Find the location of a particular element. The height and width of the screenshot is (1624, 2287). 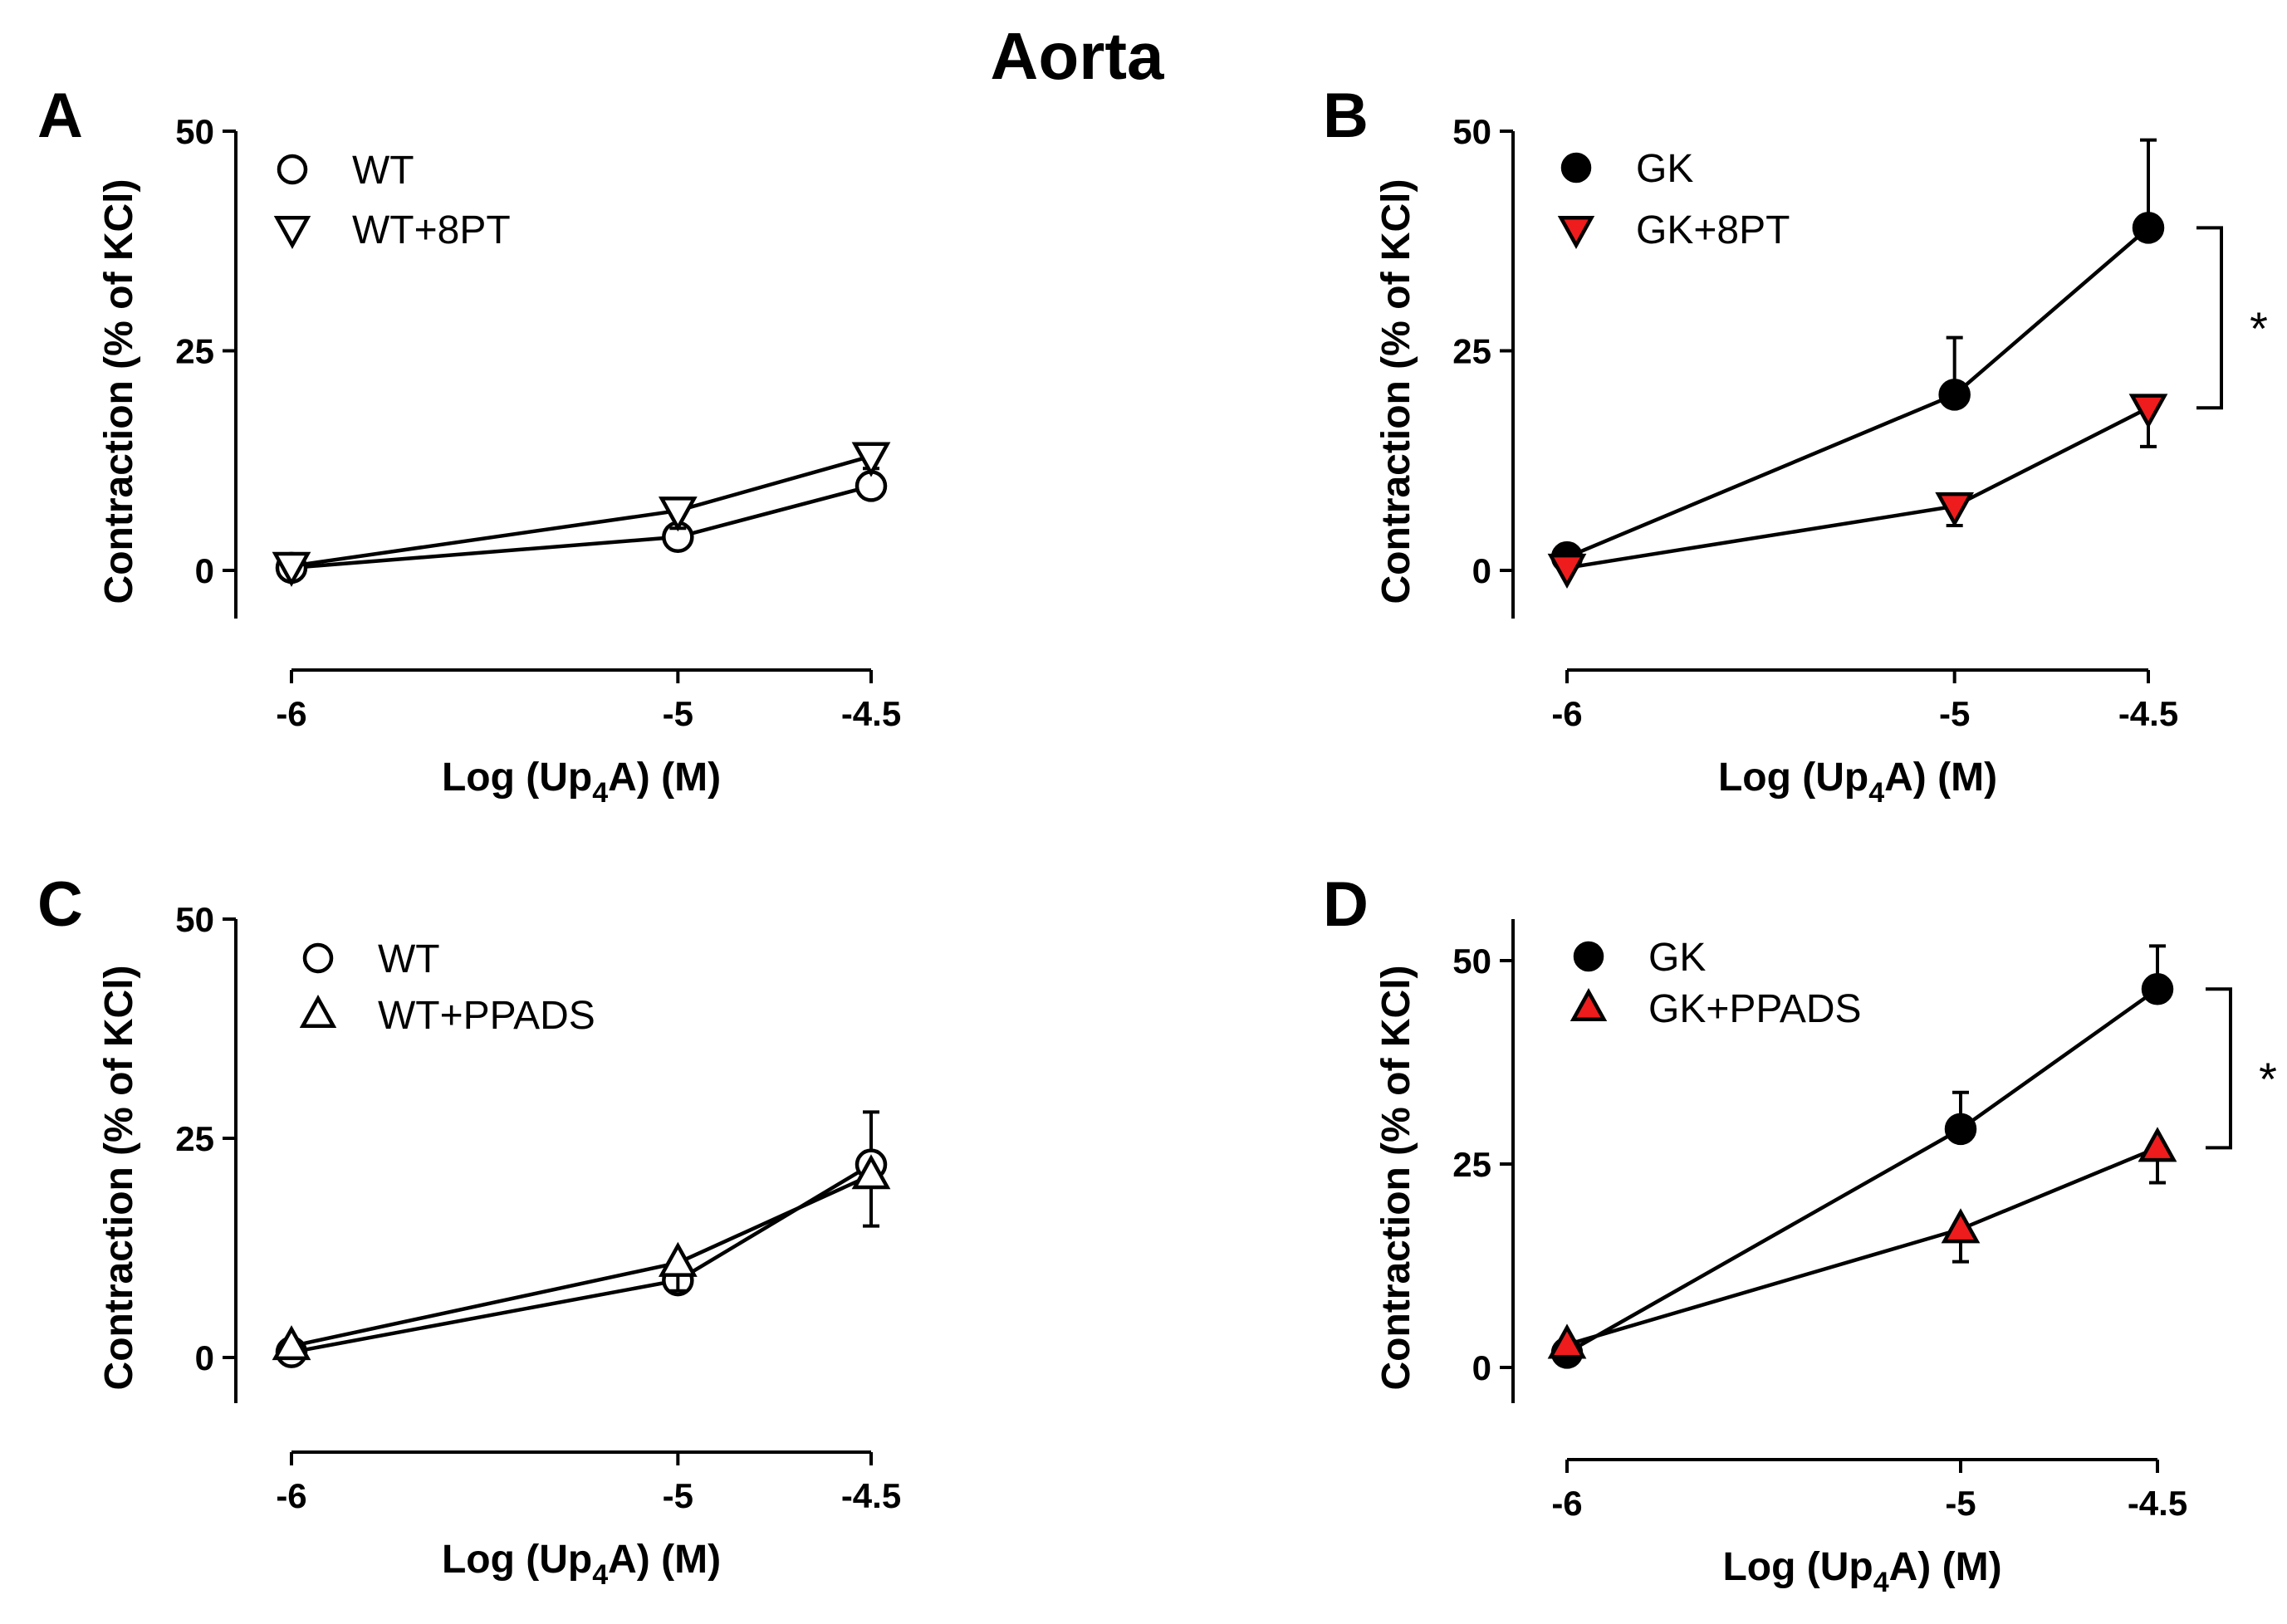

legend-entry: GK+8PT is located at coordinates (1673, 230).